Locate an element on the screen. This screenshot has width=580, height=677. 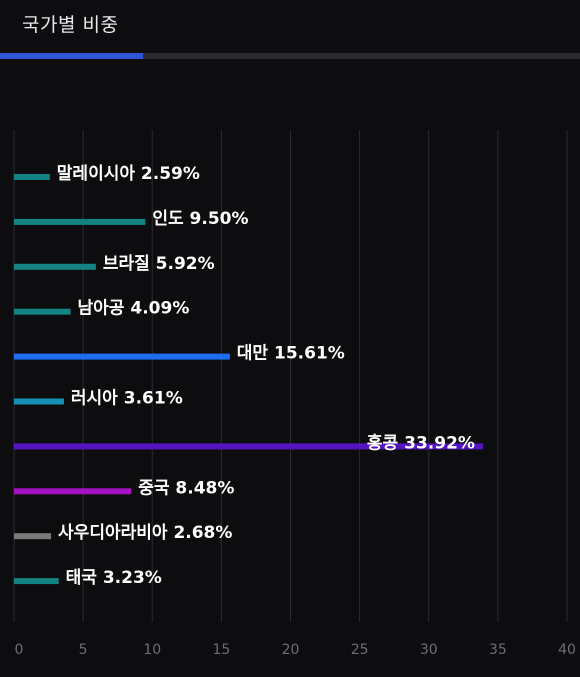
x-tick-label: 25 is located at coordinates (360, 650).